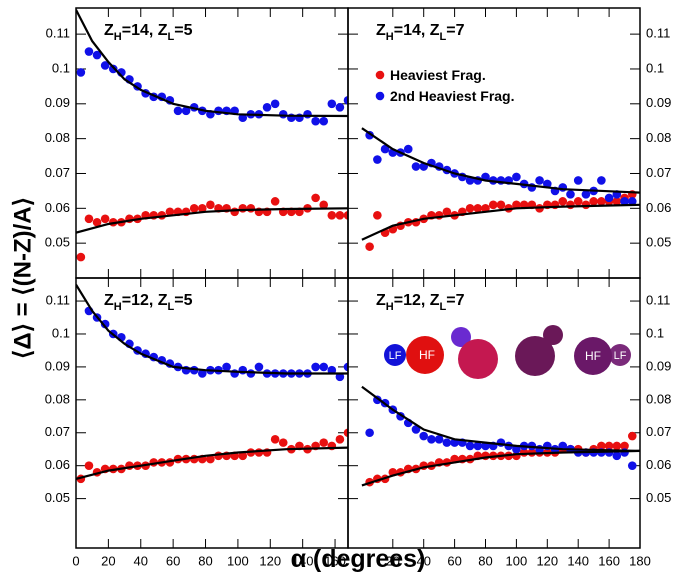 The width and height of the screenshot is (690, 580). Describe the element at coordinates (417, 30) in the screenshot. I see `title-text: =14, Z` at that location.